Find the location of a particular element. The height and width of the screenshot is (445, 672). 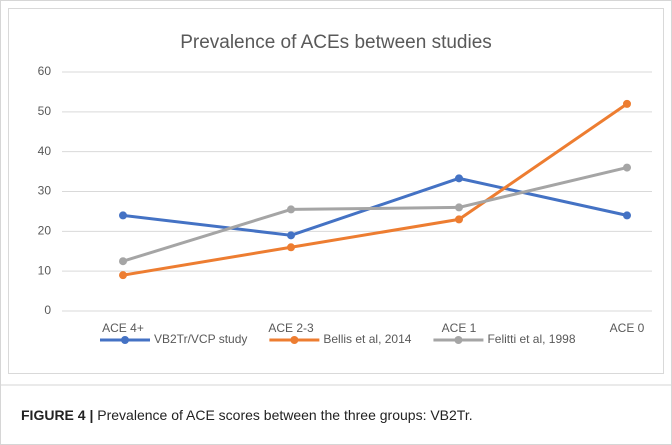

y-tick-label: 30 is located at coordinates (45, 191).